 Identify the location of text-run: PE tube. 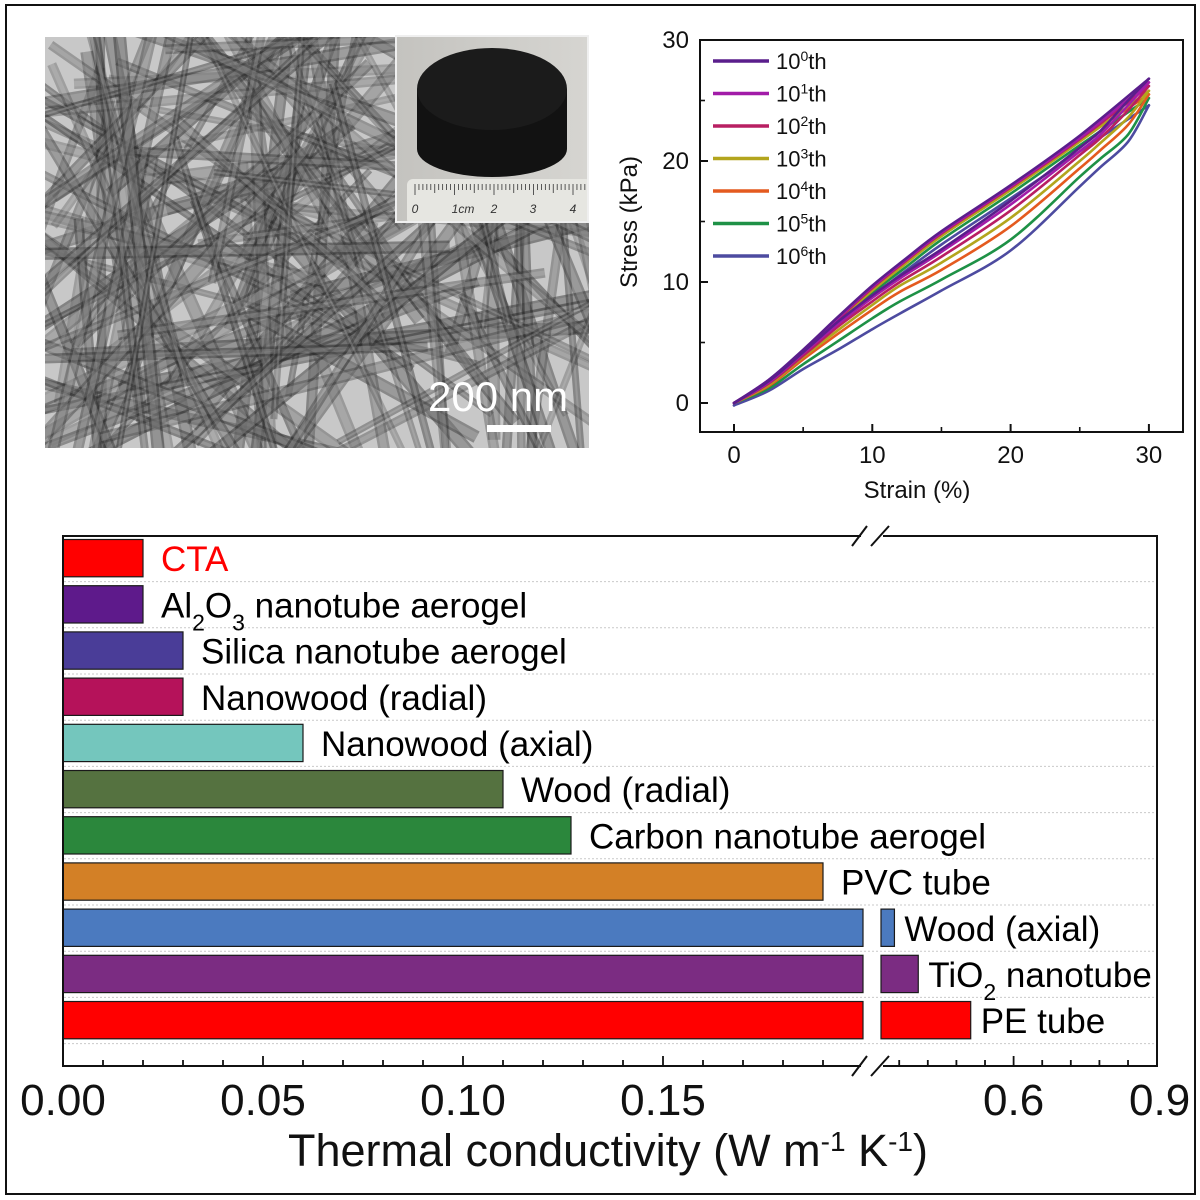
(1043, 1021).